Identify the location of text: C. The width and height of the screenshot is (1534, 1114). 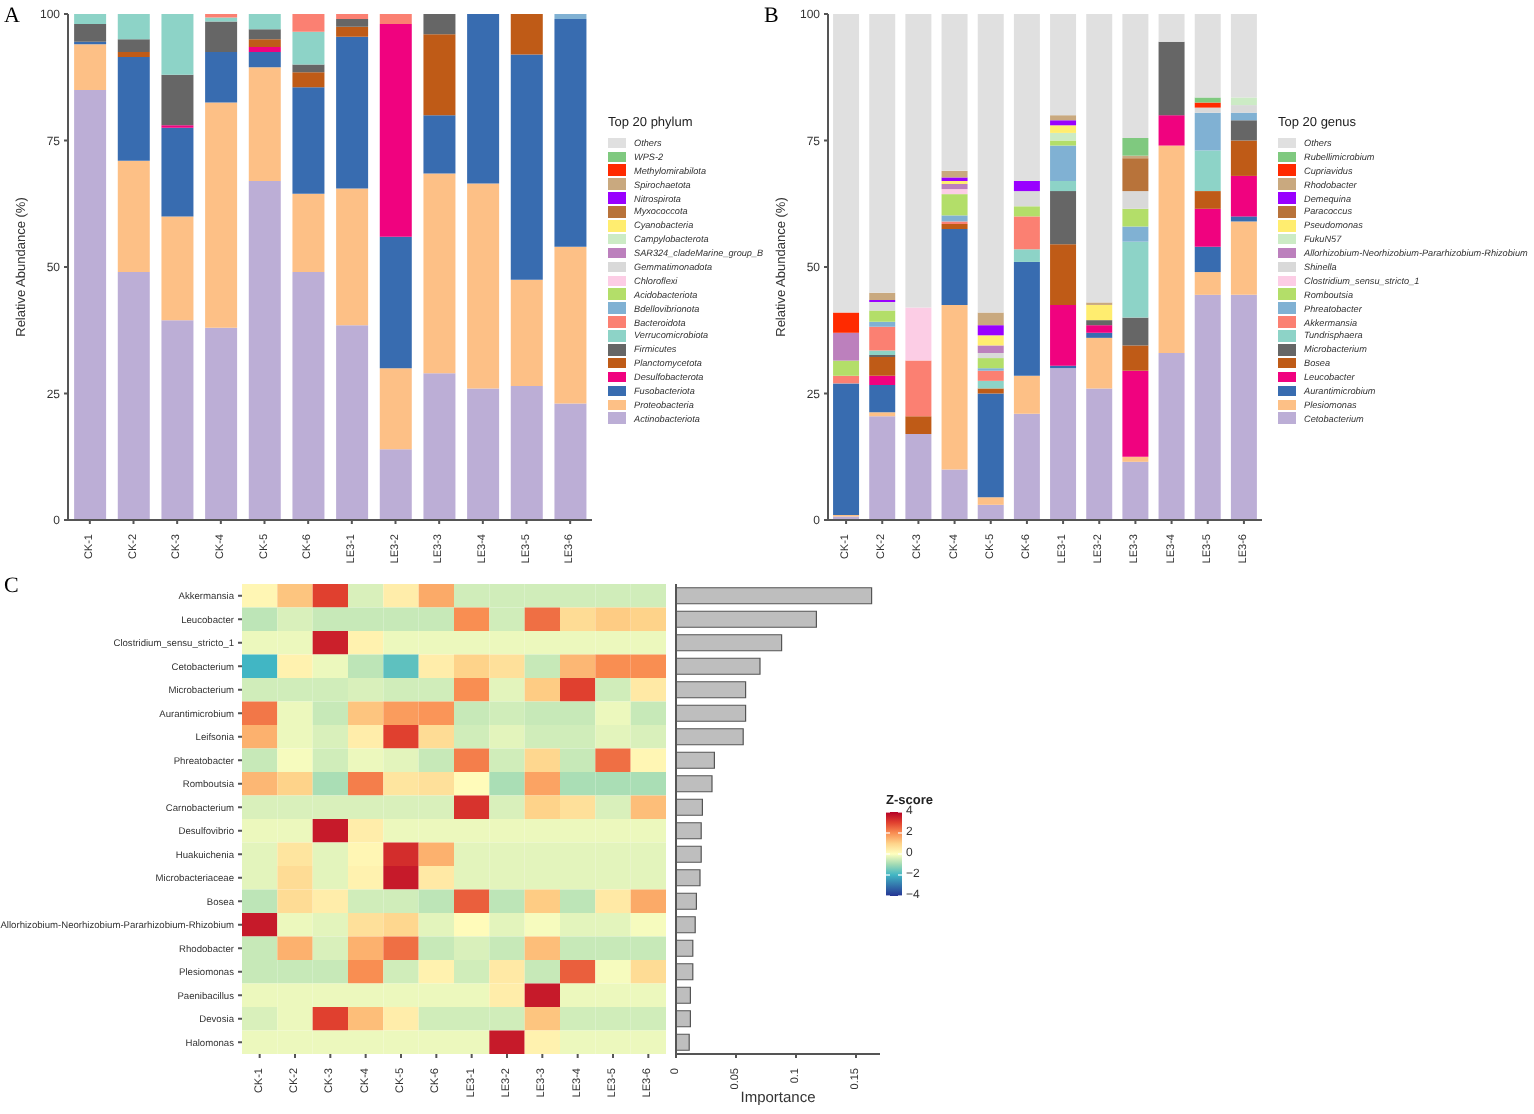
(11, 586).